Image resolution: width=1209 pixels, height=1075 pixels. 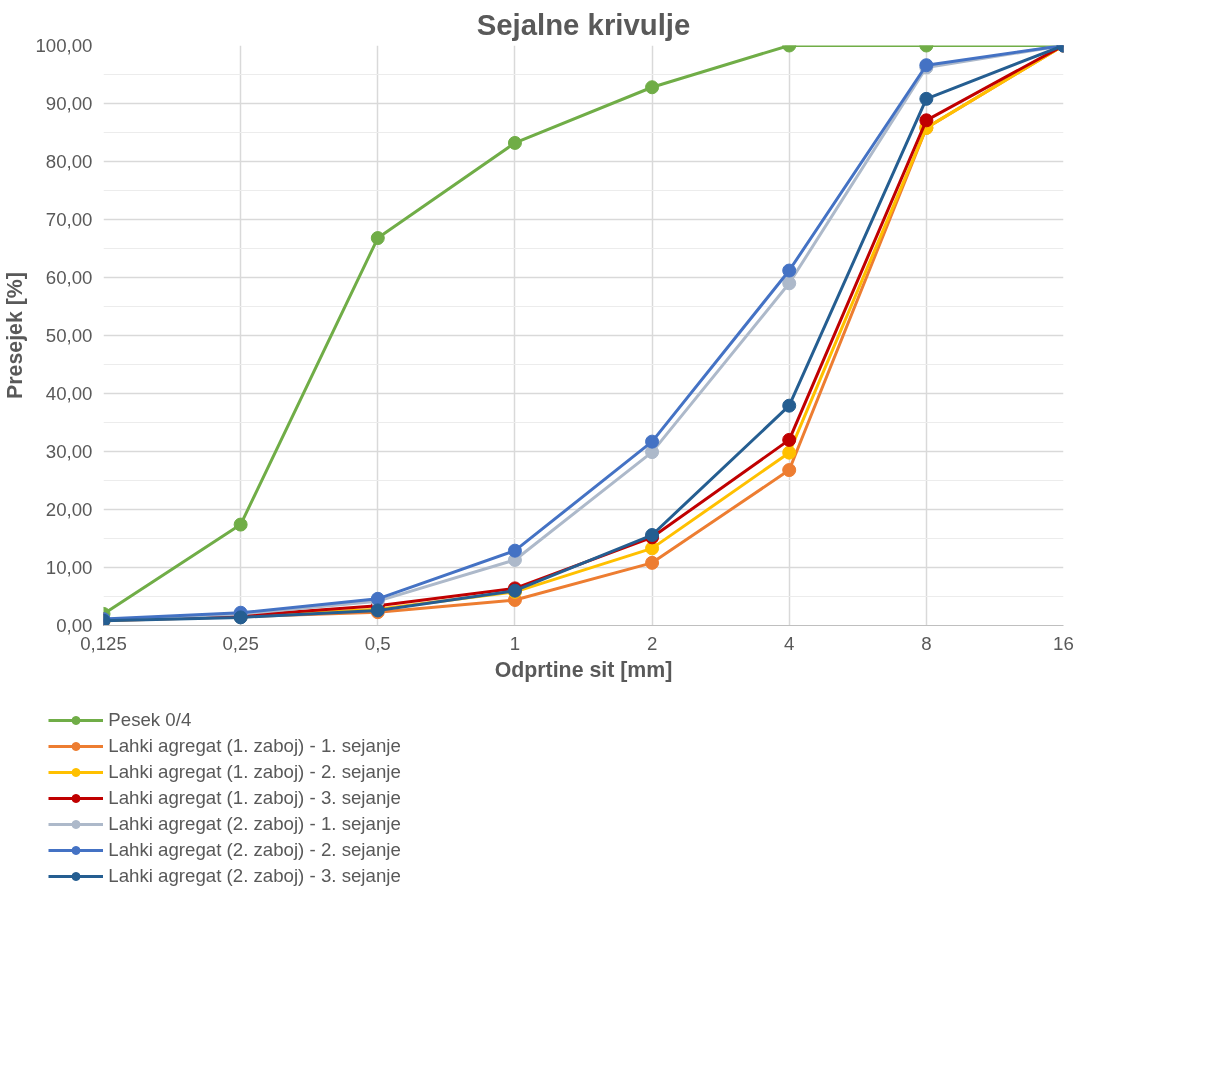 What do you see at coordinates (789, 643) in the screenshot?
I see `x-tick-label: 4` at bounding box center [789, 643].